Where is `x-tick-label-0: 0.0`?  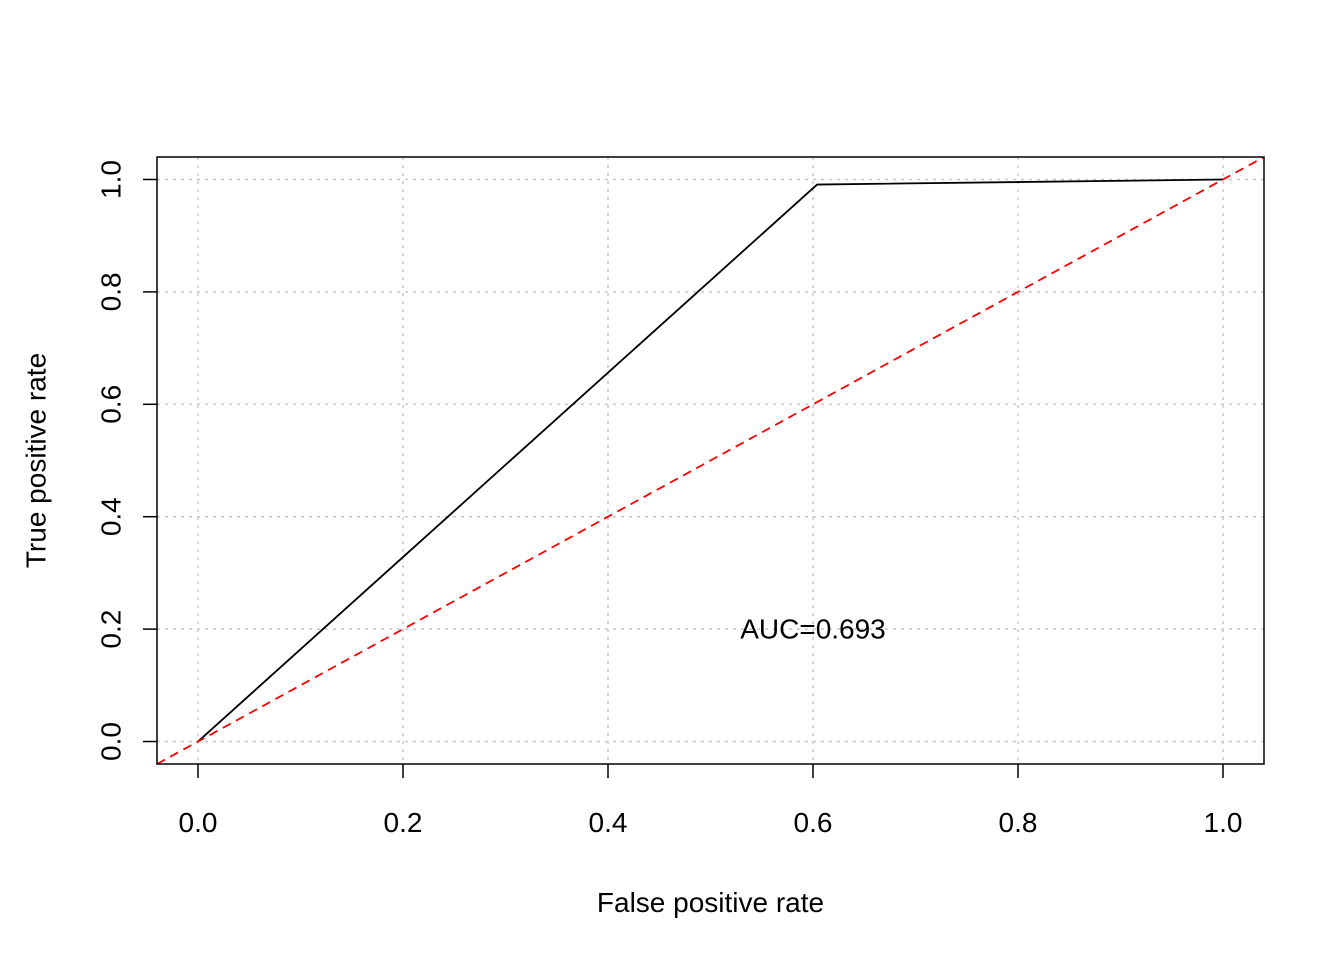 x-tick-label-0: 0.0 is located at coordinates (198, 822).